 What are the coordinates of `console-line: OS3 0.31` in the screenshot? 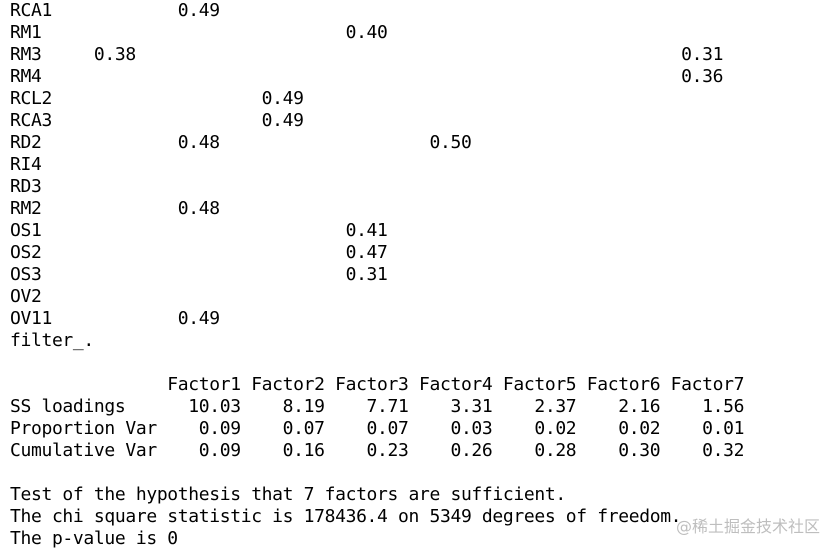 It's located at (199, 274).